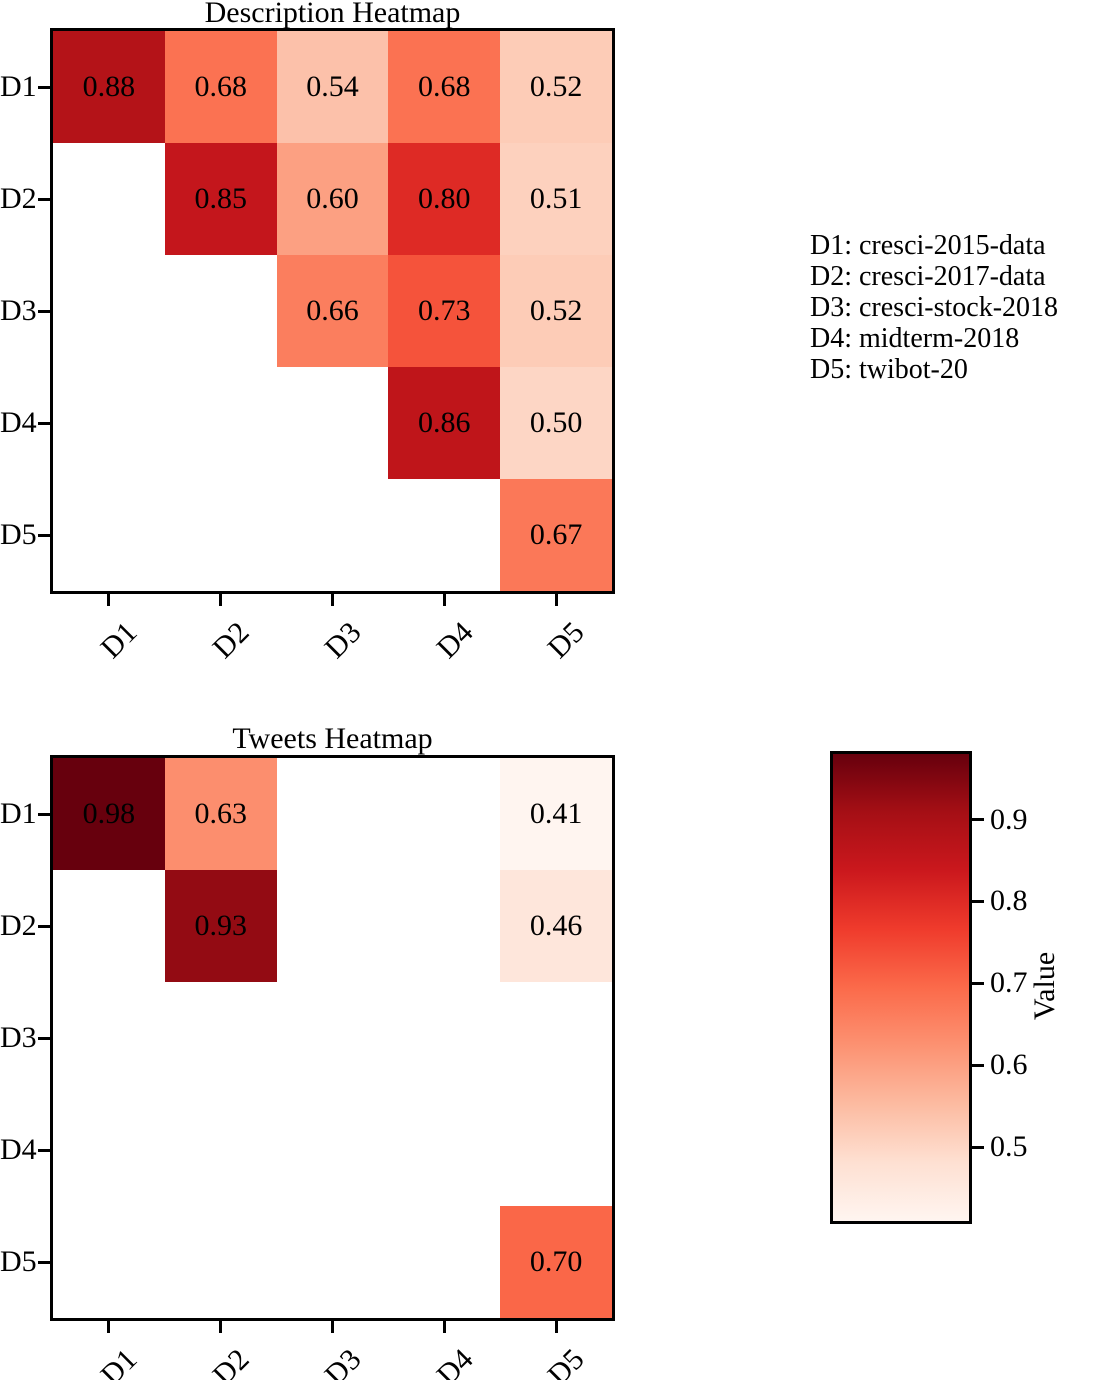  I want to click on colorbar-label: Value, so click(1044, 986).